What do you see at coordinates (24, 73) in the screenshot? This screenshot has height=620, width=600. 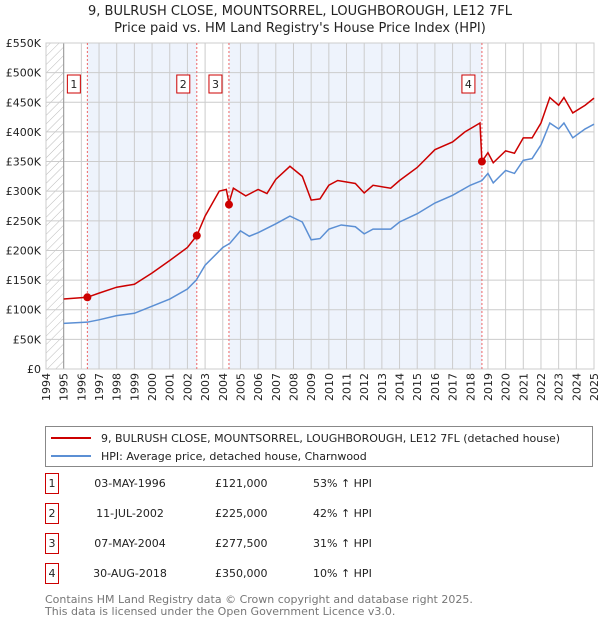 I see `y-tick-label: £500K` at bounding box center [24, 73].